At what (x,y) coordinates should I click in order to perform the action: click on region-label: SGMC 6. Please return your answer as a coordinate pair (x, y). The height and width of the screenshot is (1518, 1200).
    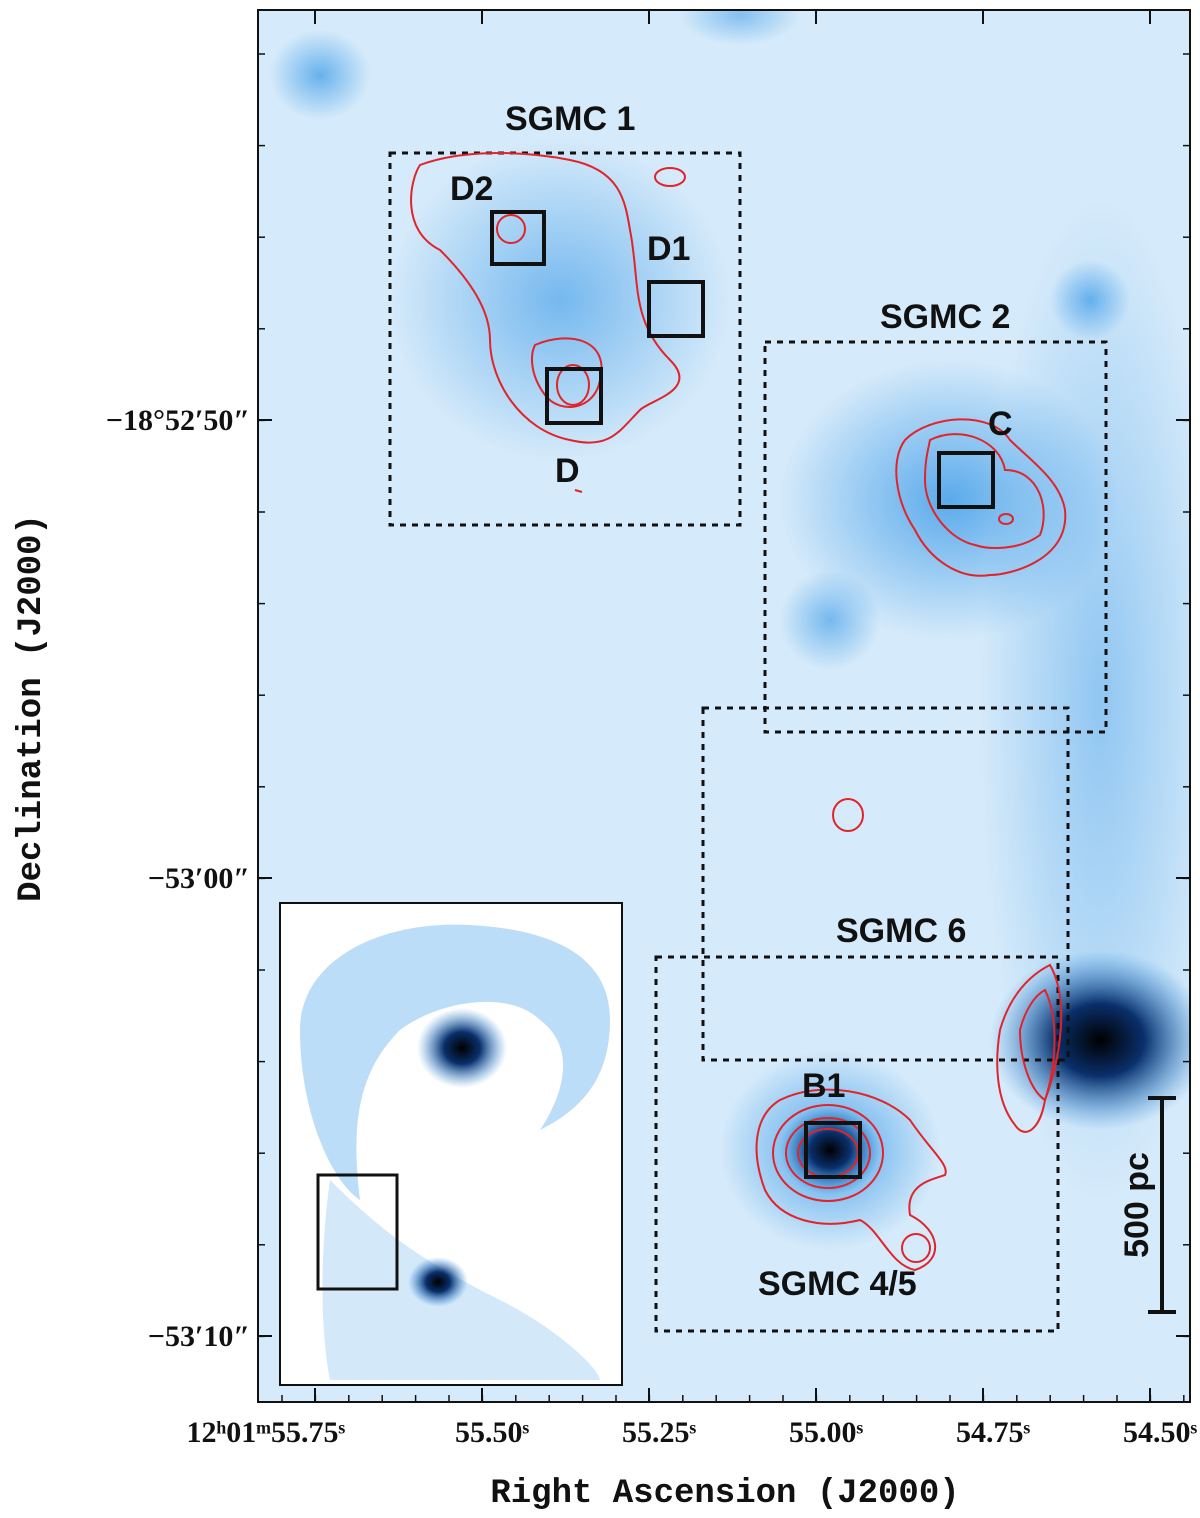
    Looking at the image, I should click on (901, 931).